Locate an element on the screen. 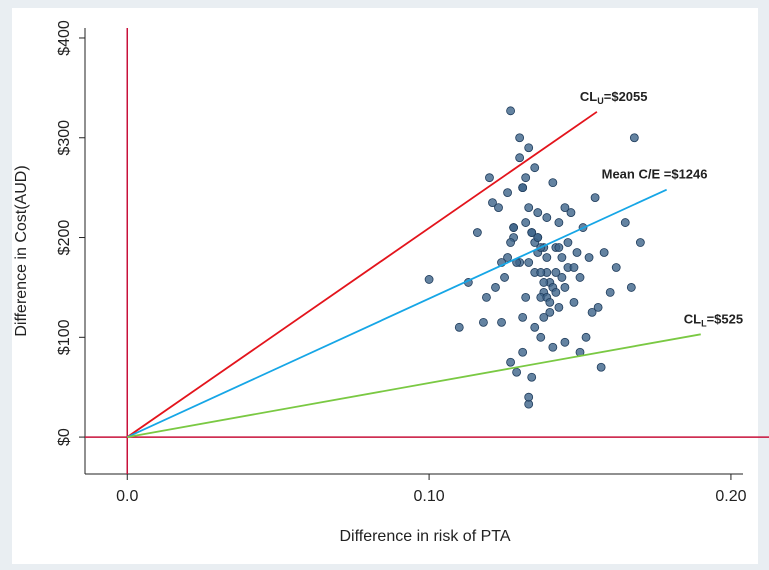 The width and height of the screenshot is (769, 570). x-axis-title: Difference in risk of PTA is located at coordinates (424, 536).